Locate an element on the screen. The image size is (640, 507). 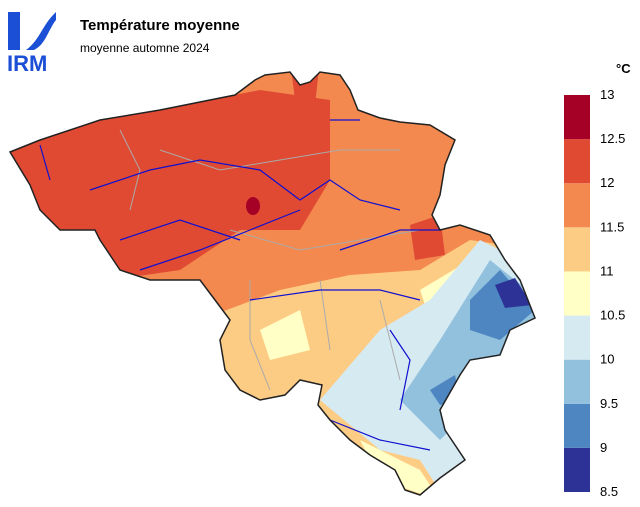
logo-text: IRM is located at coordinates (27, 63).